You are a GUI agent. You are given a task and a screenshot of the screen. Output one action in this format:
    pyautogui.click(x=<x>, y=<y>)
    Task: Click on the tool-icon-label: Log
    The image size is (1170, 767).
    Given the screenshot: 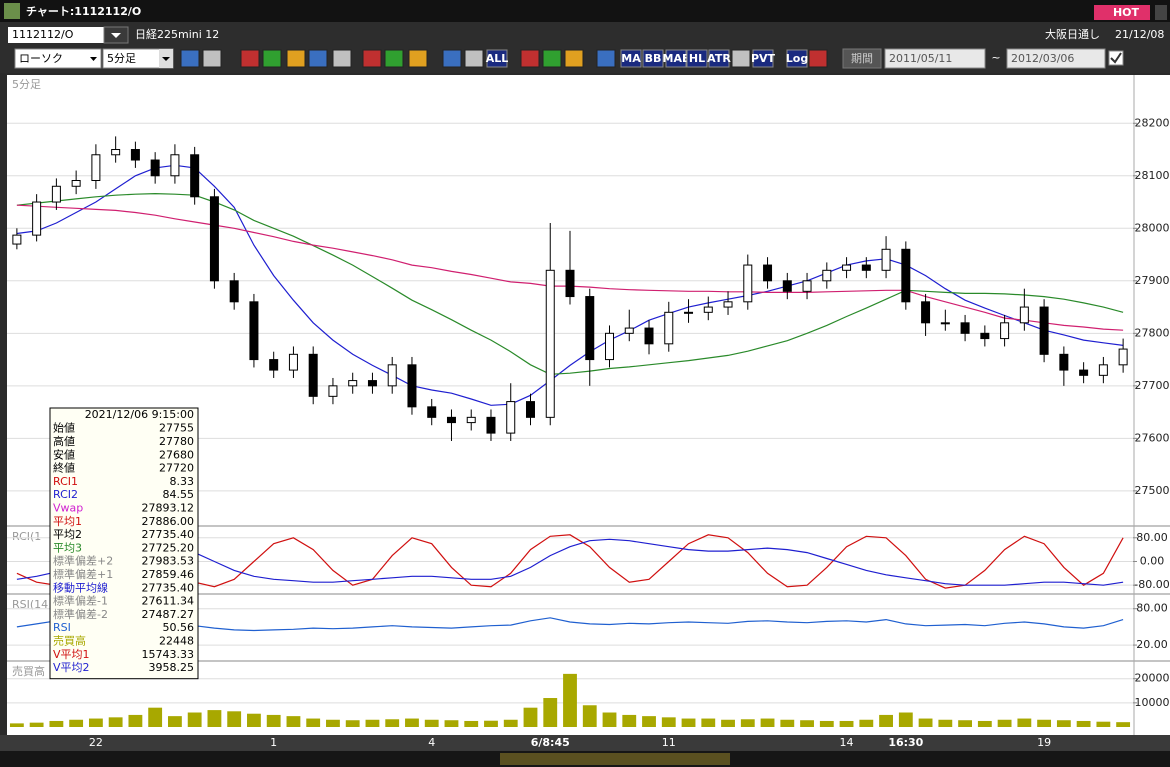 What is the action you would take?
    pyautogui.click(x=797, y=58)
    